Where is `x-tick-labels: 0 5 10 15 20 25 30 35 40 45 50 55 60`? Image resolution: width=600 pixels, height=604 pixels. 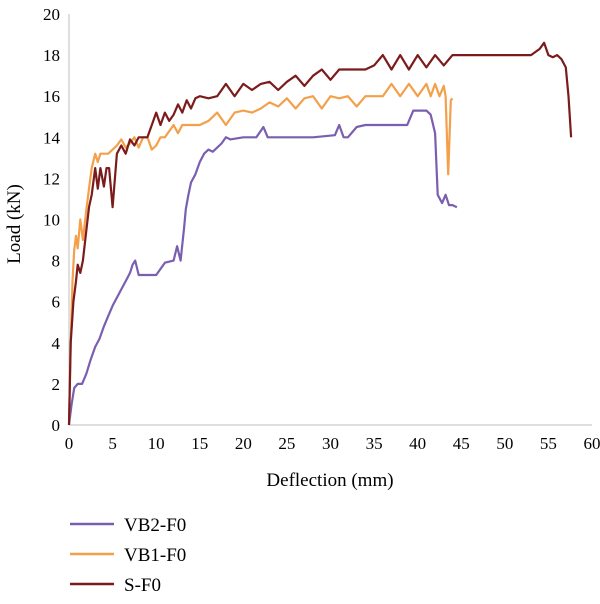 x-tick-labels: 0 5 10 15 20 25 30 35 40 45 50 55 60 is located at coordinates (332, 443).